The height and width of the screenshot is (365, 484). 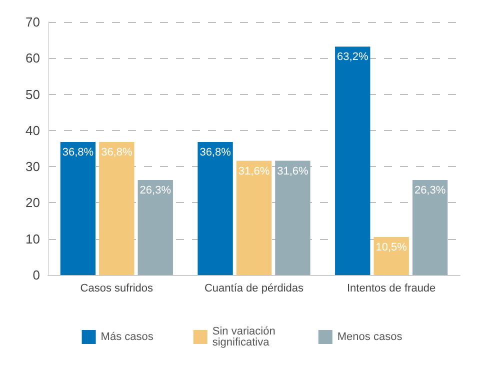 What do you see at coordinates (33, 94) in the screenshot?
I see `y-tick-label: 50` at bounding box center [33, 94].